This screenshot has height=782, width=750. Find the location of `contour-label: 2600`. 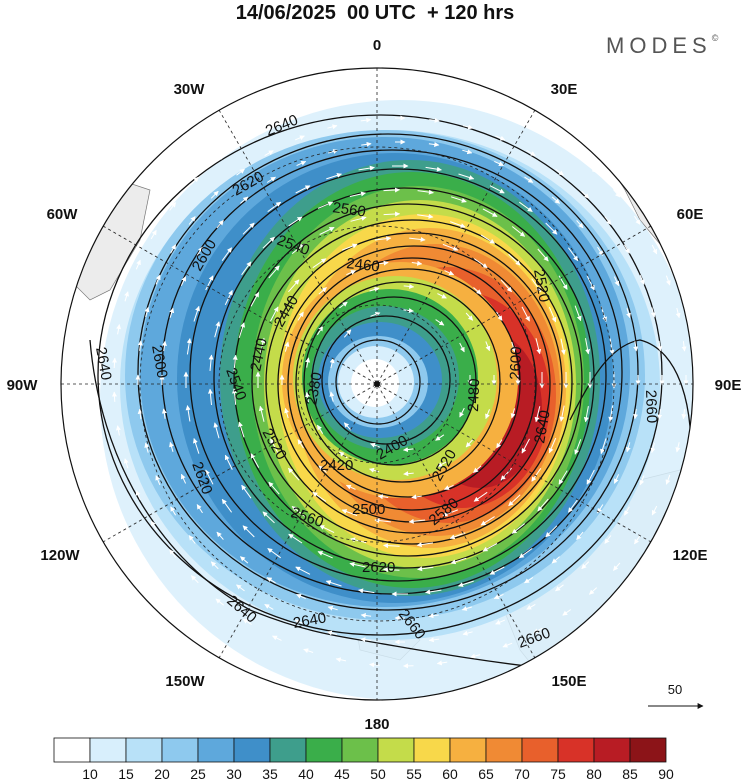

contour-label: 2600 is located at coordinates (159, 362).